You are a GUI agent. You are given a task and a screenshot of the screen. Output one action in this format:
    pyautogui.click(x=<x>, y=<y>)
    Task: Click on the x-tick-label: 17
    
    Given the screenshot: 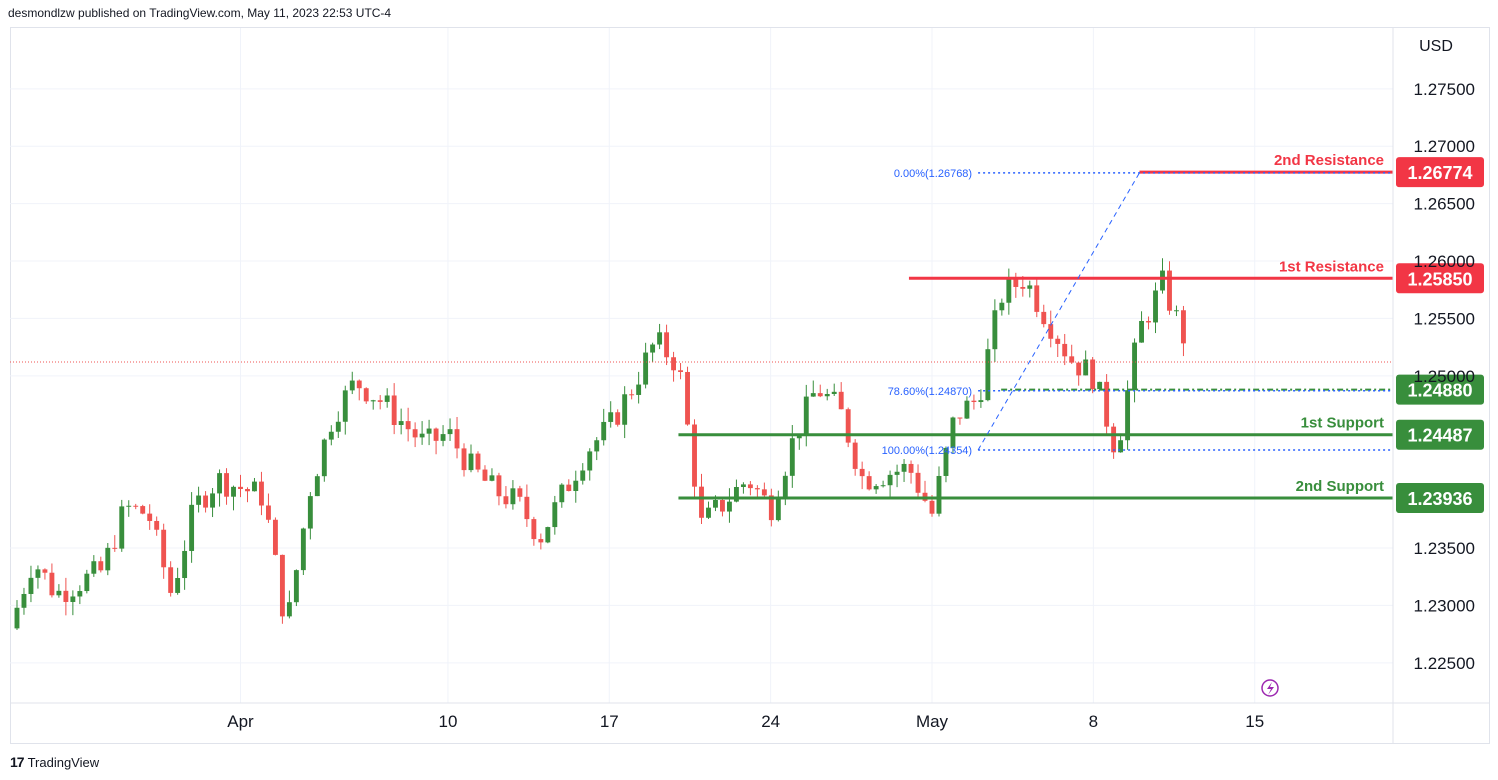 What is the action you would take?
    pyautogui.click(x=609, y=721)
    